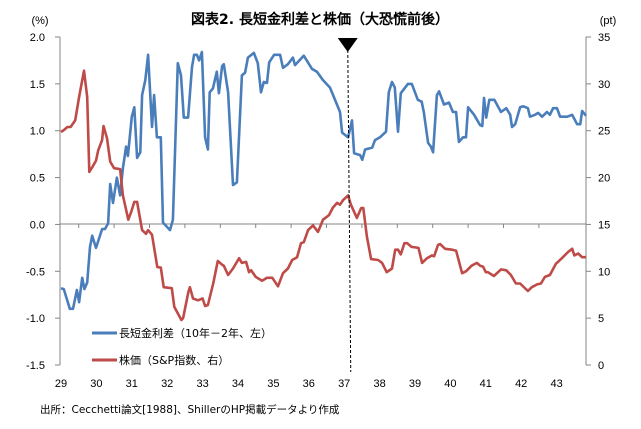 This screenshot has width=641, height=429. Describe the element at coordinates (96, 384) in the screenshot. I see `x-tick-label: 30` at that location.